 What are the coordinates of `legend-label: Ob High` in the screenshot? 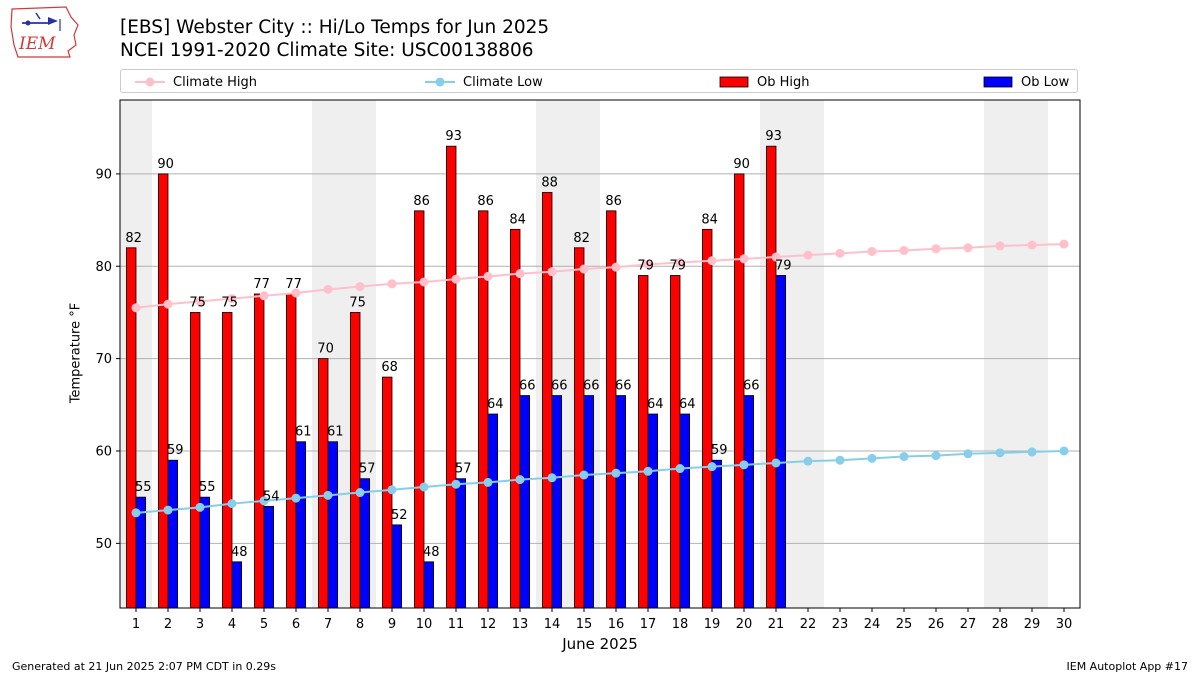 It's located at (783, 82).